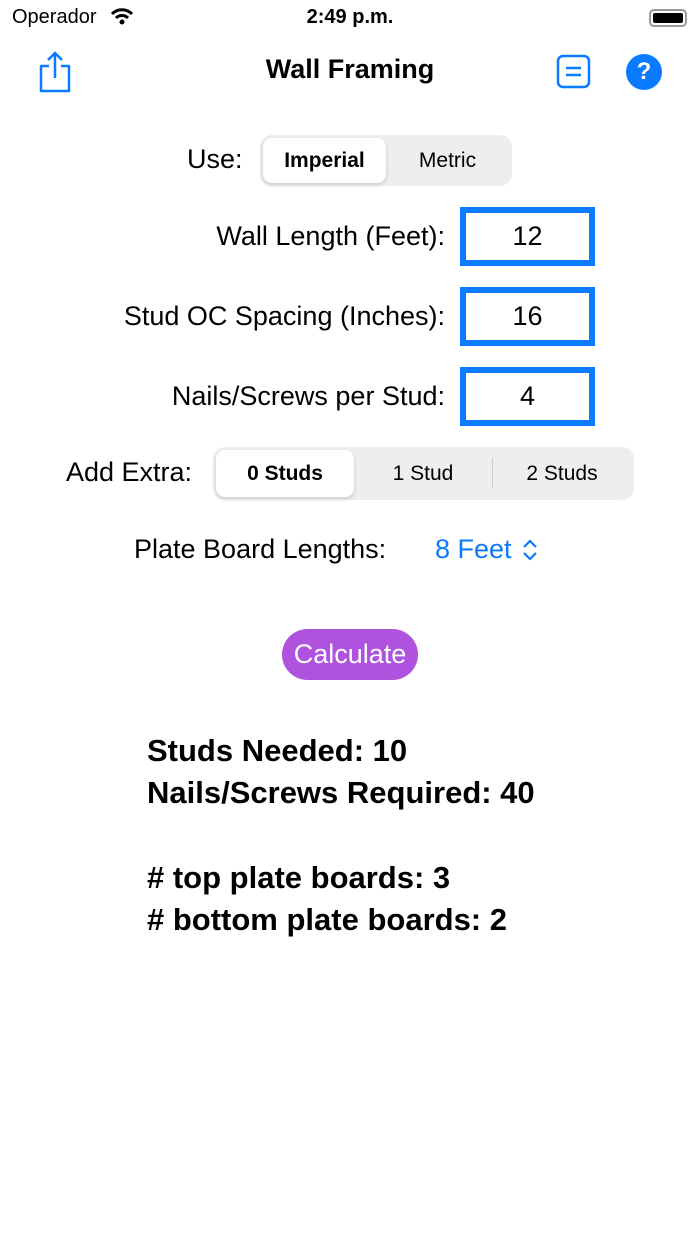 This screenshot has width=700, height=1244. I want to click on nails-label: Nails/Screws per Stud:, so click(308, 396).